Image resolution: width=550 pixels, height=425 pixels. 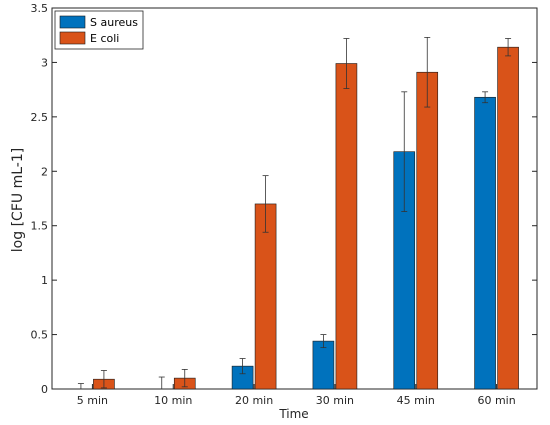 What do you see at coordinates (416, 400) in the screenshot?
I see `x-tick-label: 45 min` at bounding box center [416, 400].